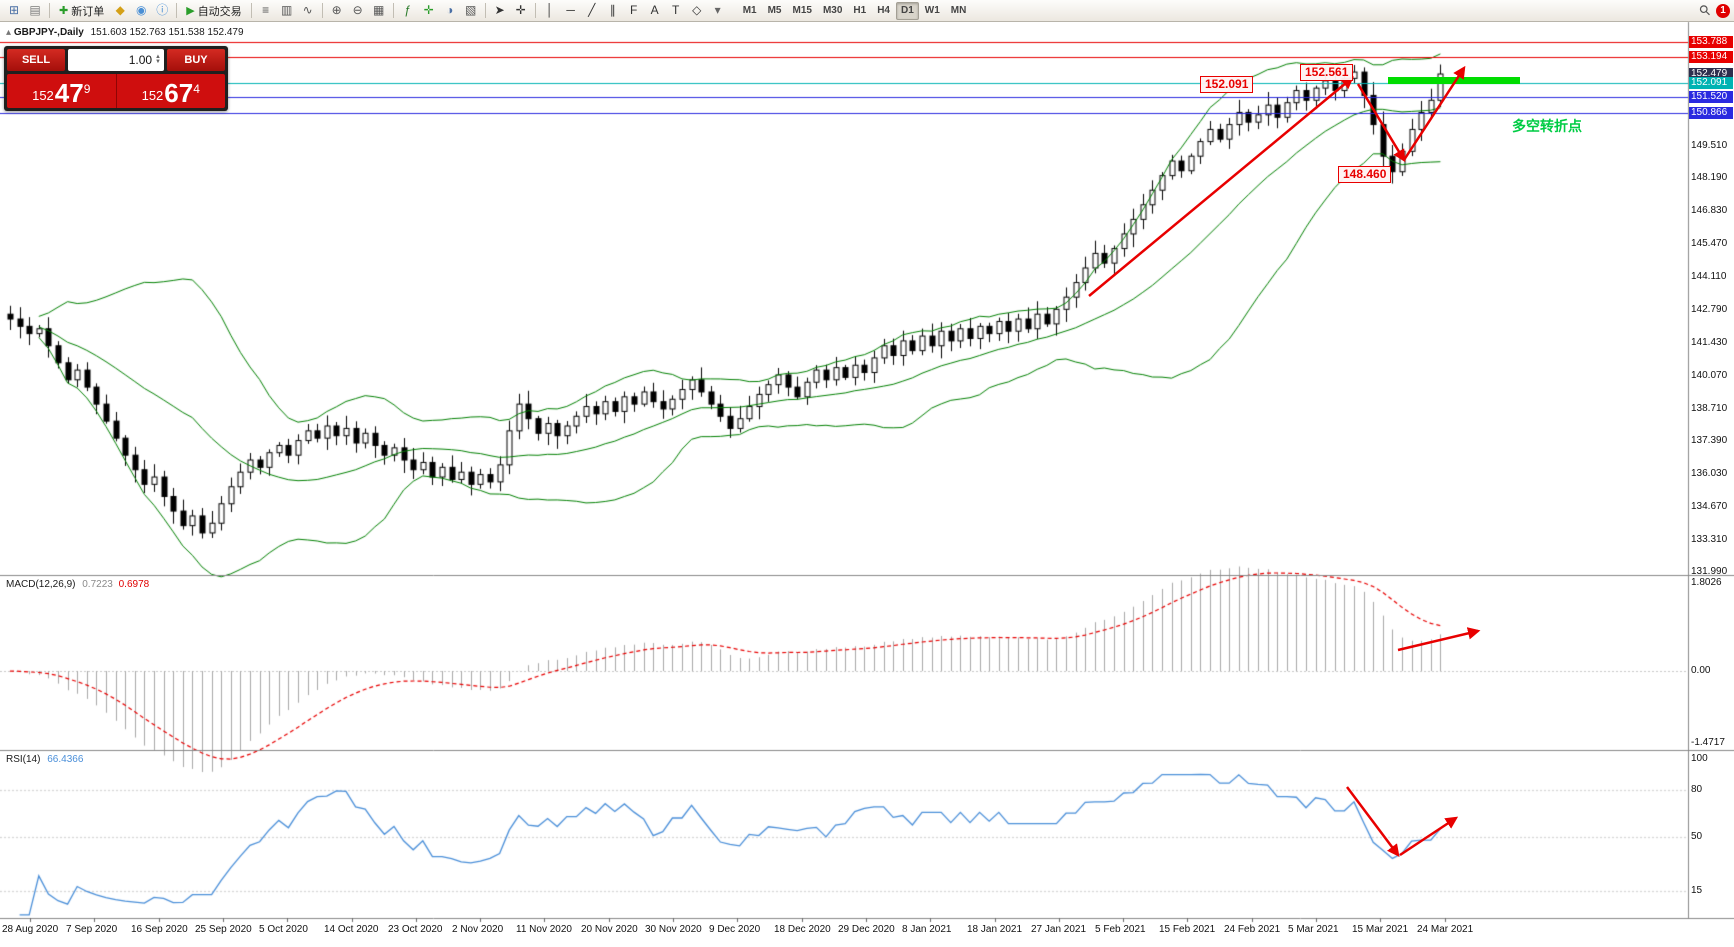 This screenshot has width=1734, height=947. What do you see at coordinates (860, 10) in the screenshot?
I see `timeframe-h1: H1` at bounding box center [860, 10].